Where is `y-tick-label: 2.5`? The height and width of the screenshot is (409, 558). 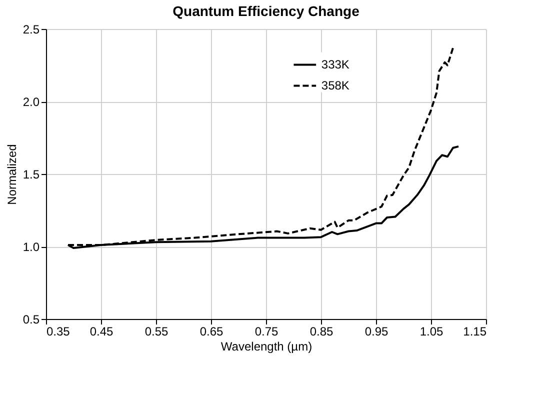 y-tick-label: 2.5 is located at coordinates (31, 29).